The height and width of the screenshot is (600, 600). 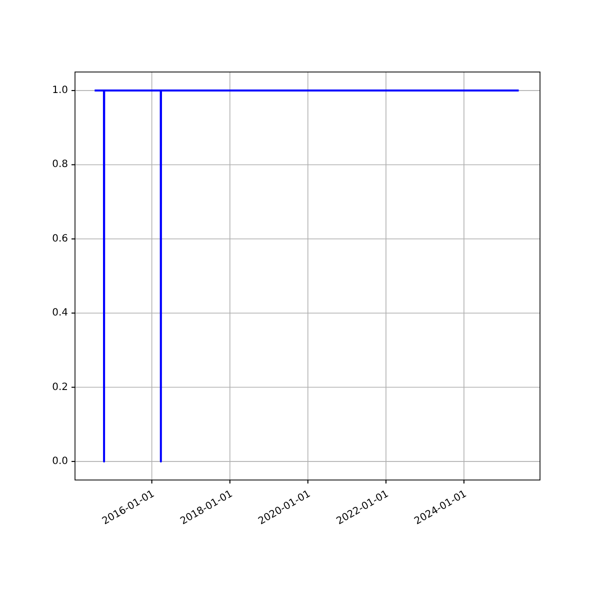 What do you see at coordinates (60, 387) in the screenshot?
I see `y-tick-label: 0.2` at bounding box center [60, 387].